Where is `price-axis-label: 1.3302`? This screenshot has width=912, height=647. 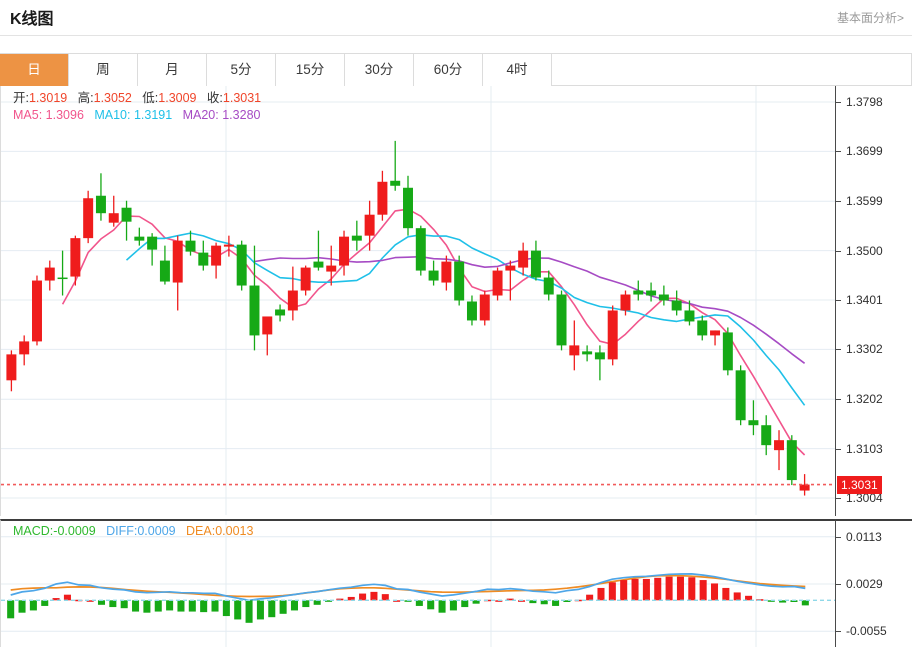
price-axis-label: 1.3302 is located at coordinates (864, 349).